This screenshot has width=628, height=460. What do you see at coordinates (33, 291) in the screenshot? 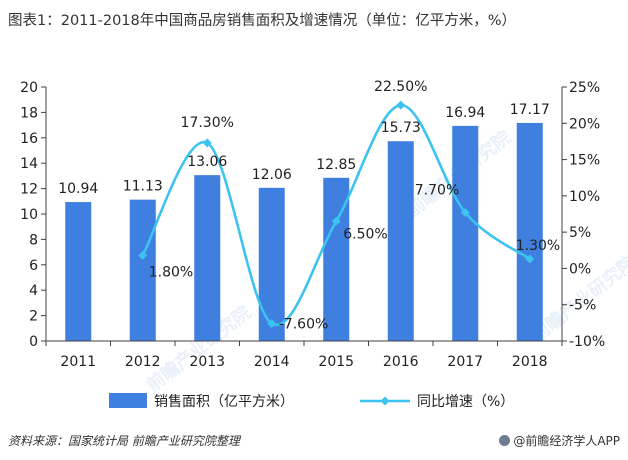
I see `y-tick-label: 4` at bounding box center [33, 291].